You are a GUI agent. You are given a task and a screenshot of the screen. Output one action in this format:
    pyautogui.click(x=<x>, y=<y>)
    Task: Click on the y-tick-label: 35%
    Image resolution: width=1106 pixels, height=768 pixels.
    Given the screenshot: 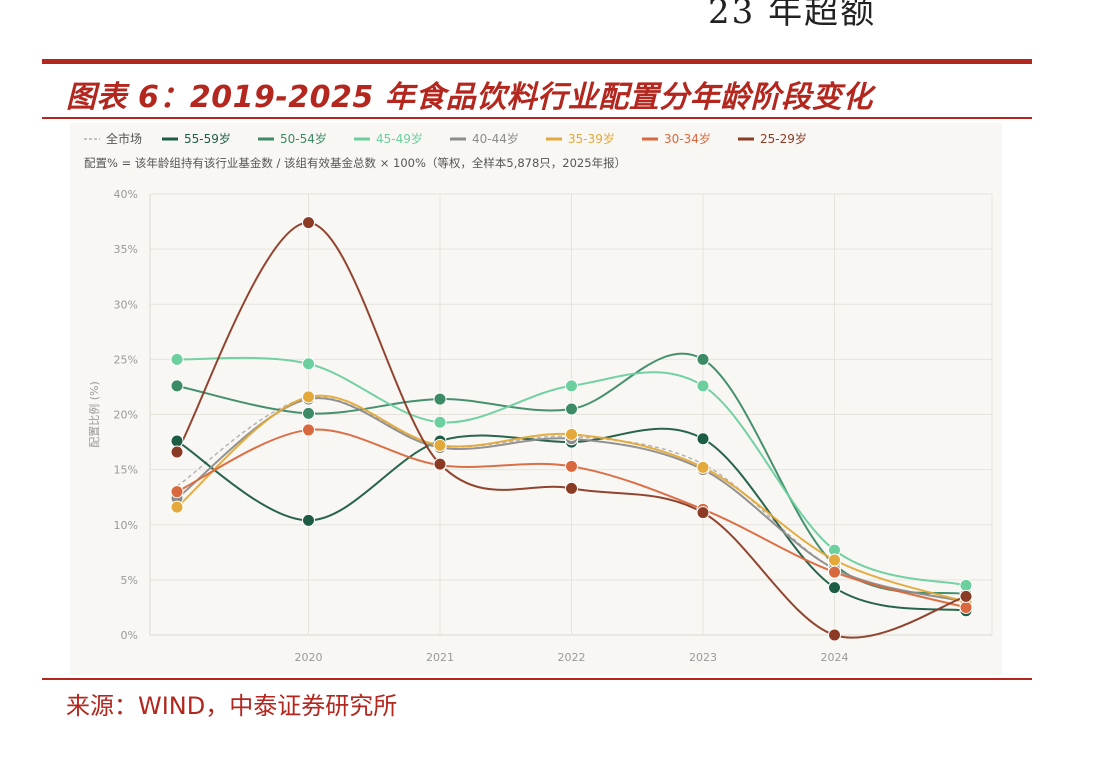 What is the action you would take?
    pyautogui.click(x=126, y=249)
    